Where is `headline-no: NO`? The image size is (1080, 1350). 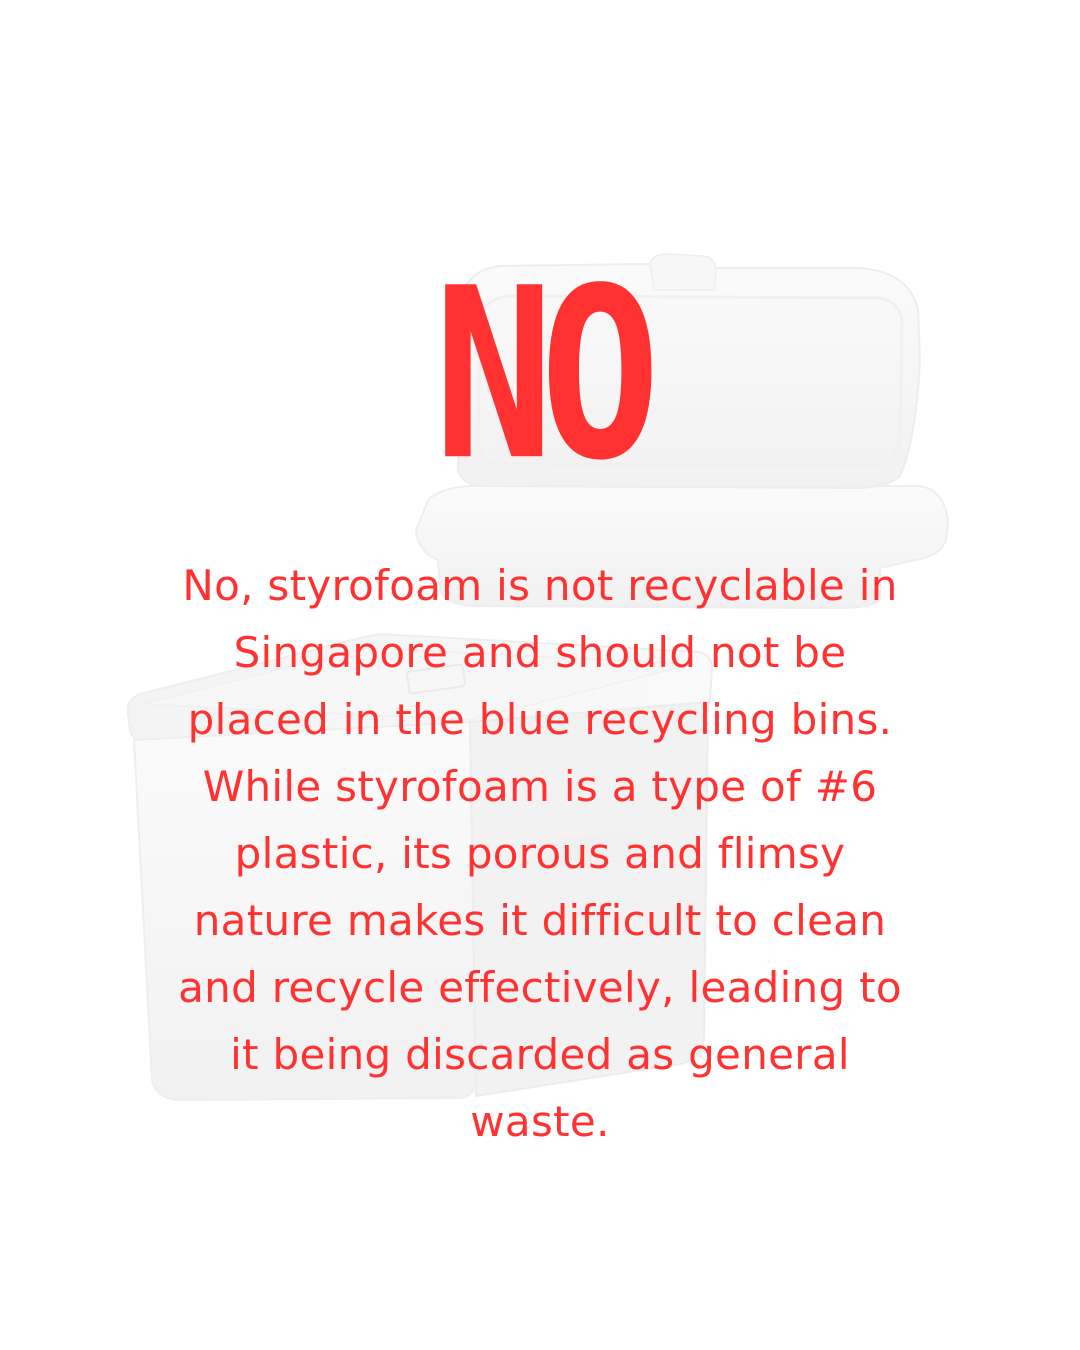
headline-no: NO is located at coordinates (547, 375).